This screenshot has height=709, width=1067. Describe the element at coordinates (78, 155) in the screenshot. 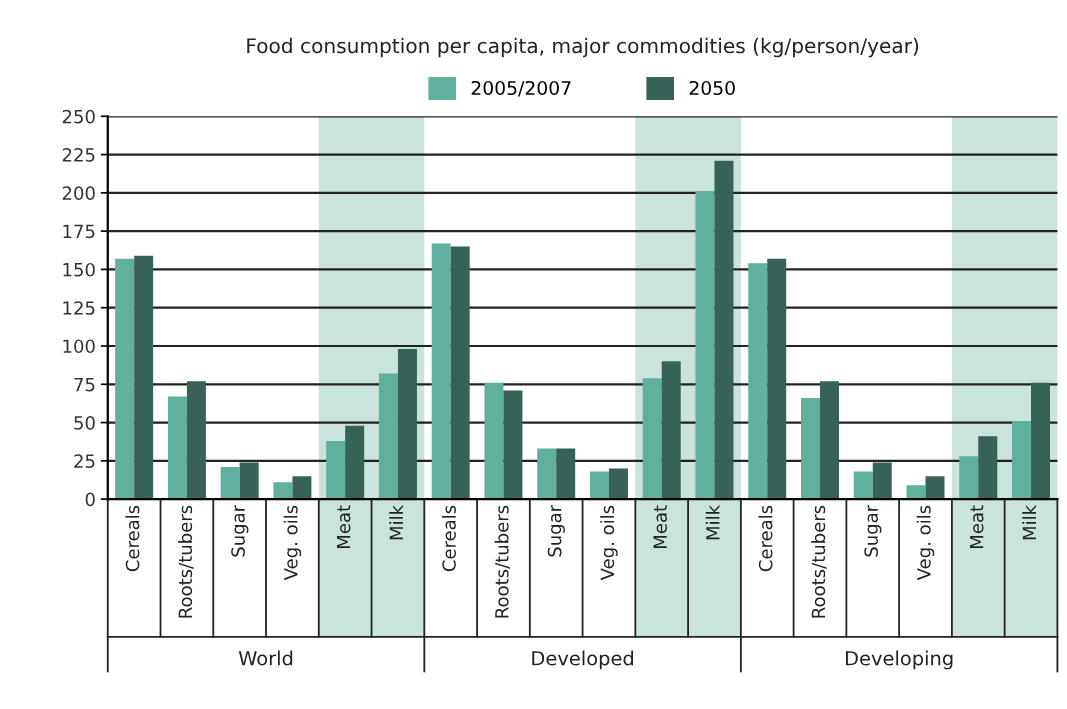

I see `y-tick-label: 225` at that location.